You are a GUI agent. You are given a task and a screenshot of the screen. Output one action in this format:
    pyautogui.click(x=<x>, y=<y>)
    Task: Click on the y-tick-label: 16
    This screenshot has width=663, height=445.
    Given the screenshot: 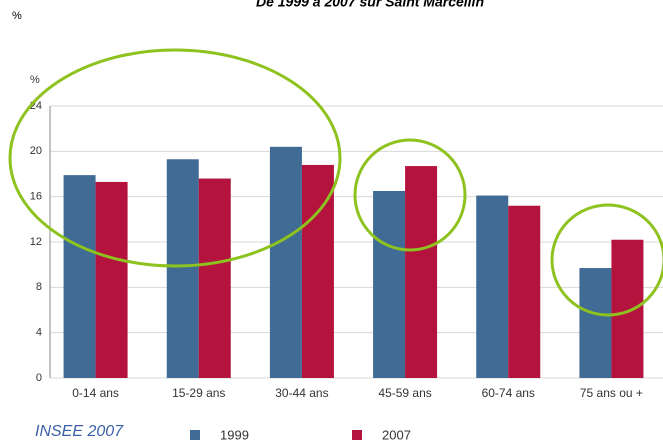 What is the action you would take?
    pyautogui.click(x=36, y=197)
    